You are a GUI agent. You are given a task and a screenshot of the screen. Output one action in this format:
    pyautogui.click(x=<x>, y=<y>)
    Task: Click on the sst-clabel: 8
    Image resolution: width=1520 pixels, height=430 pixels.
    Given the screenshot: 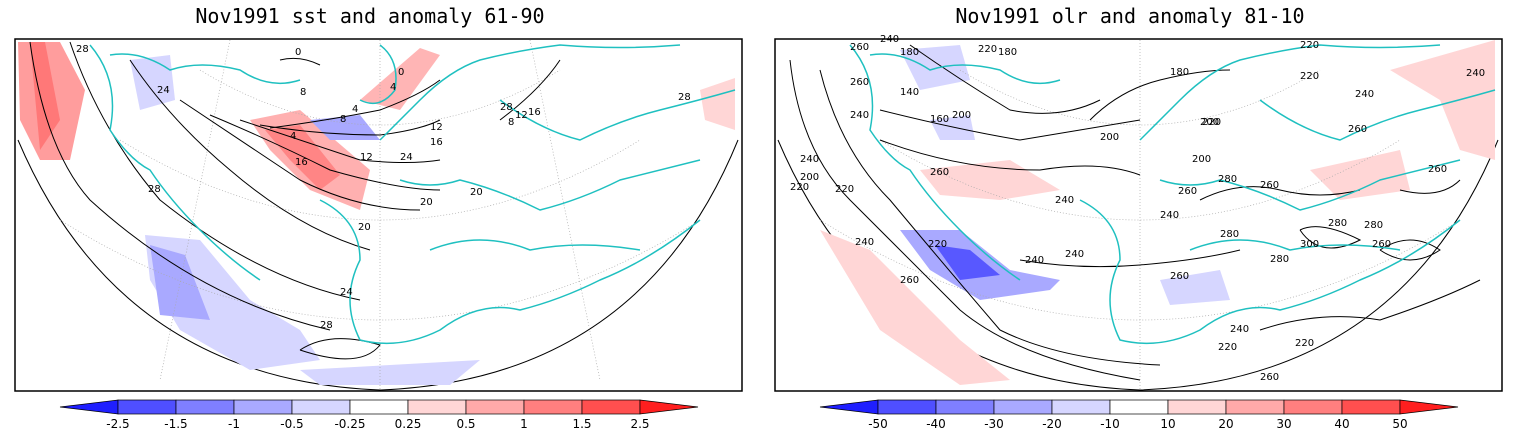 What is the action you would take?
    pyautogui.click(x=511, y=122)
    